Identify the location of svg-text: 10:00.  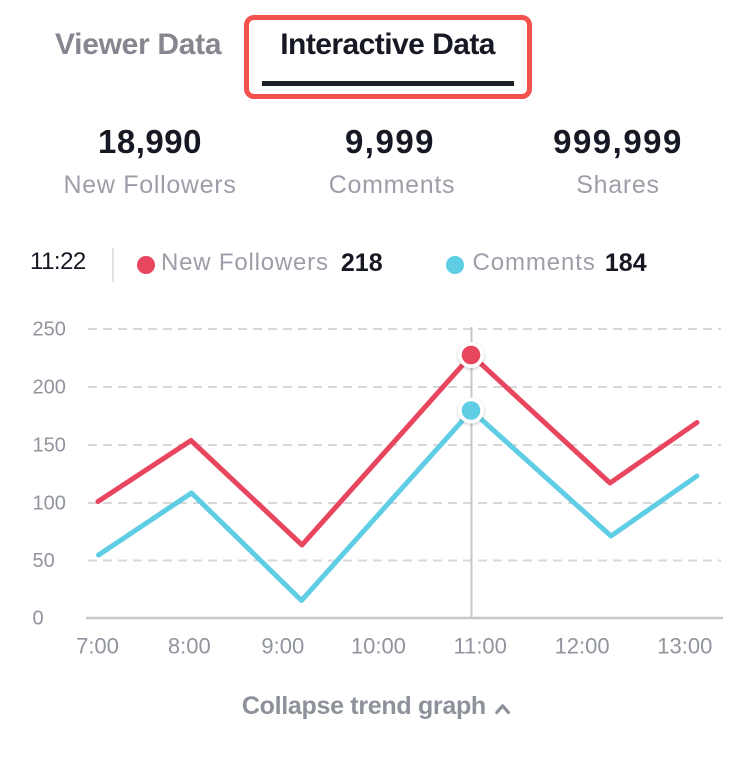
(378, 646).